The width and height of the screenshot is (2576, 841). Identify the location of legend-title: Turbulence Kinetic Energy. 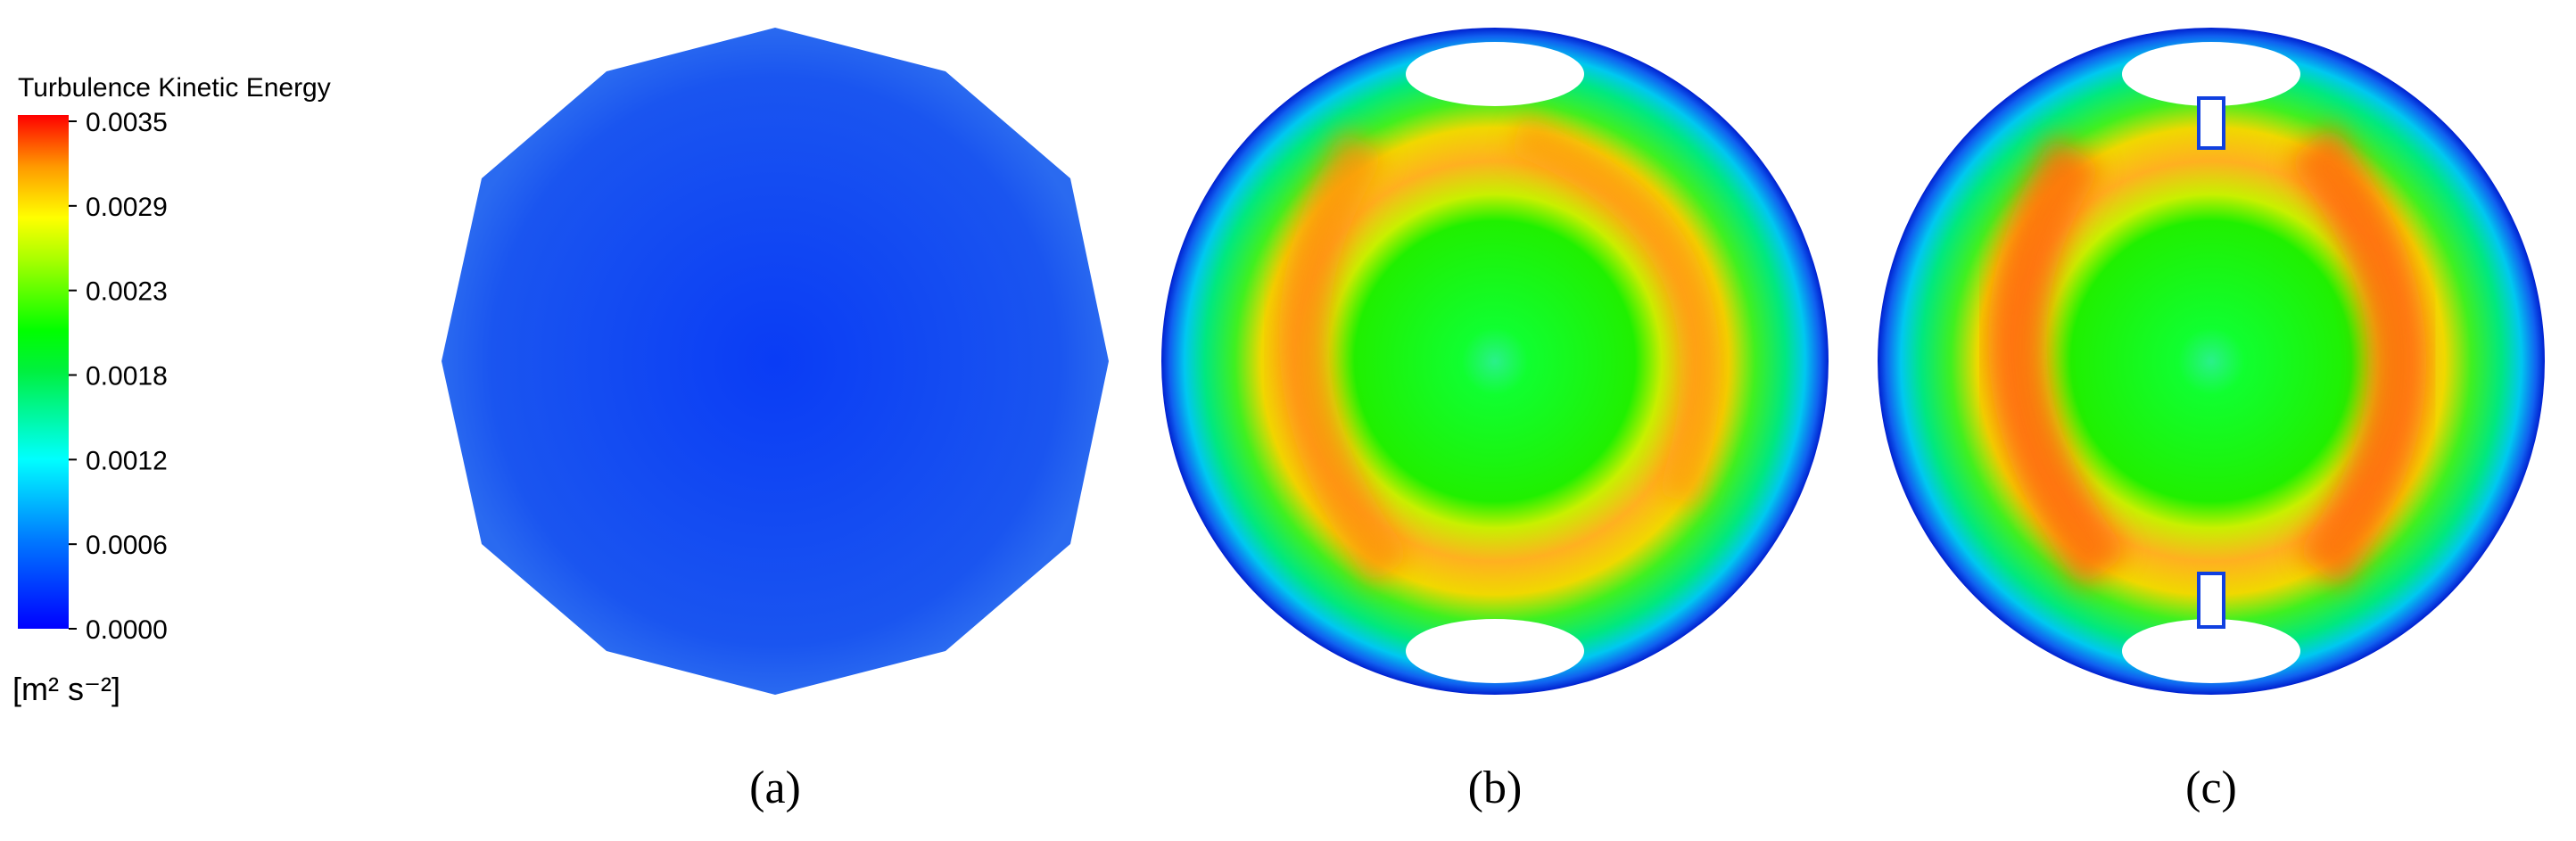
(175, 88).